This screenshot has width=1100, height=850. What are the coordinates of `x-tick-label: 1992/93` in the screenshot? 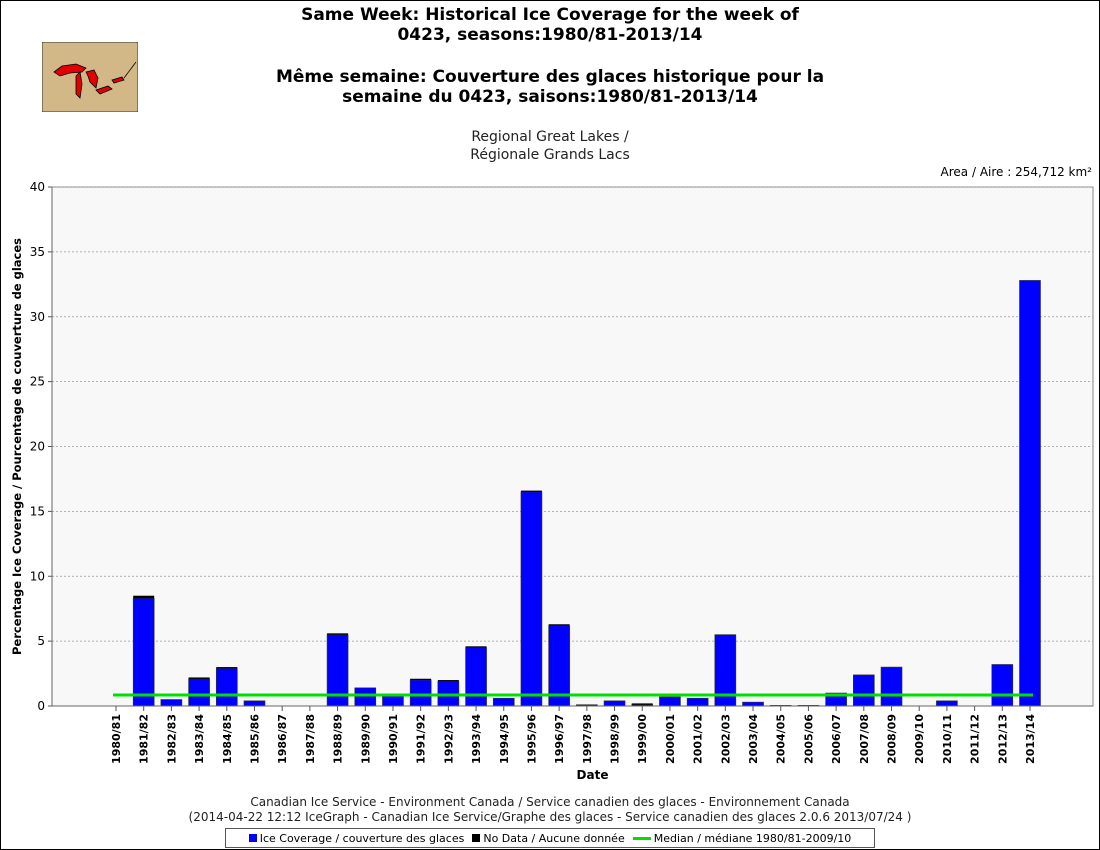 It's located at (448, 739).